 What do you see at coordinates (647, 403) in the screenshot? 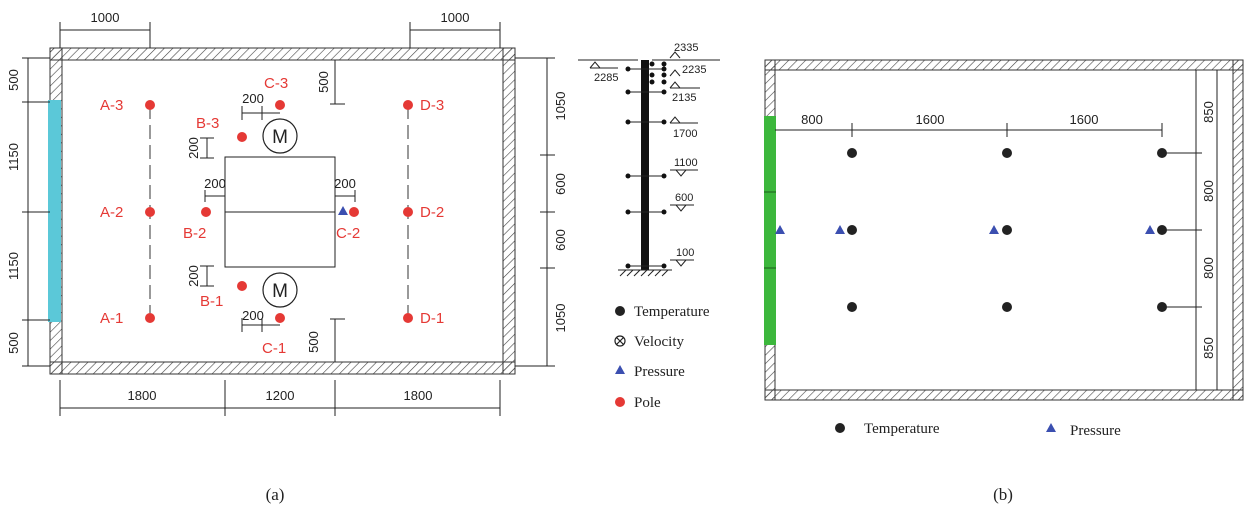
I see `svg-text: Pole` at bounding box center [647, 403].